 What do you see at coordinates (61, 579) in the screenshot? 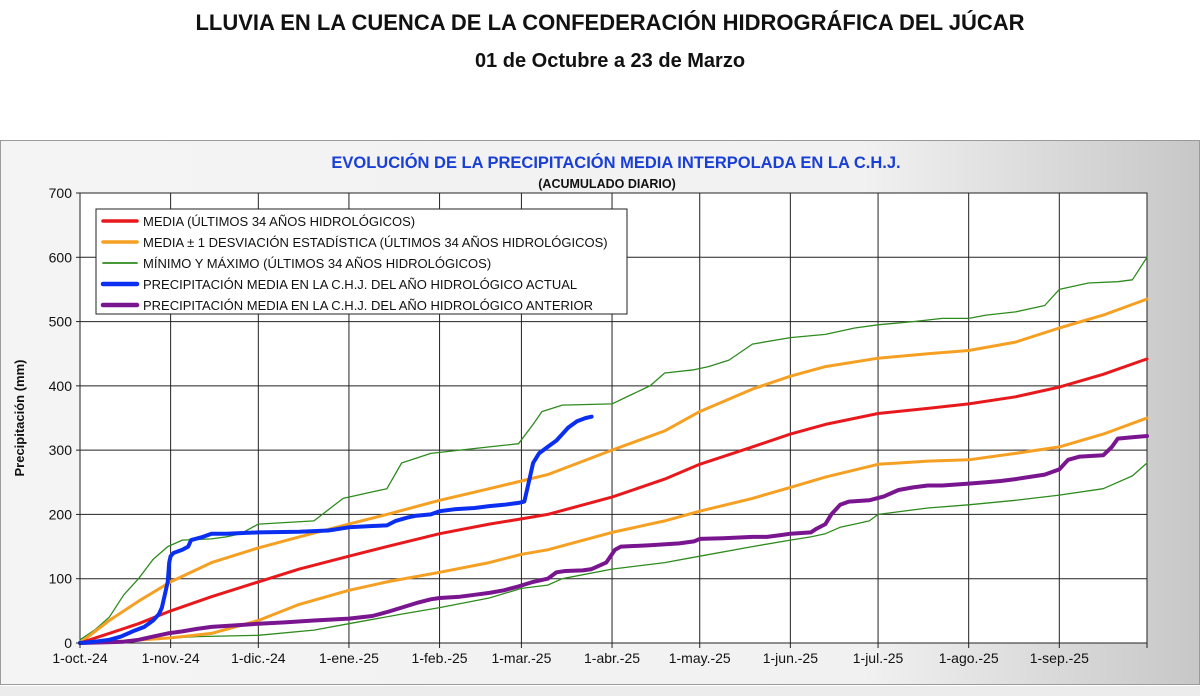
I see `y-tick-label: 100` at bounding box center [61, 579].